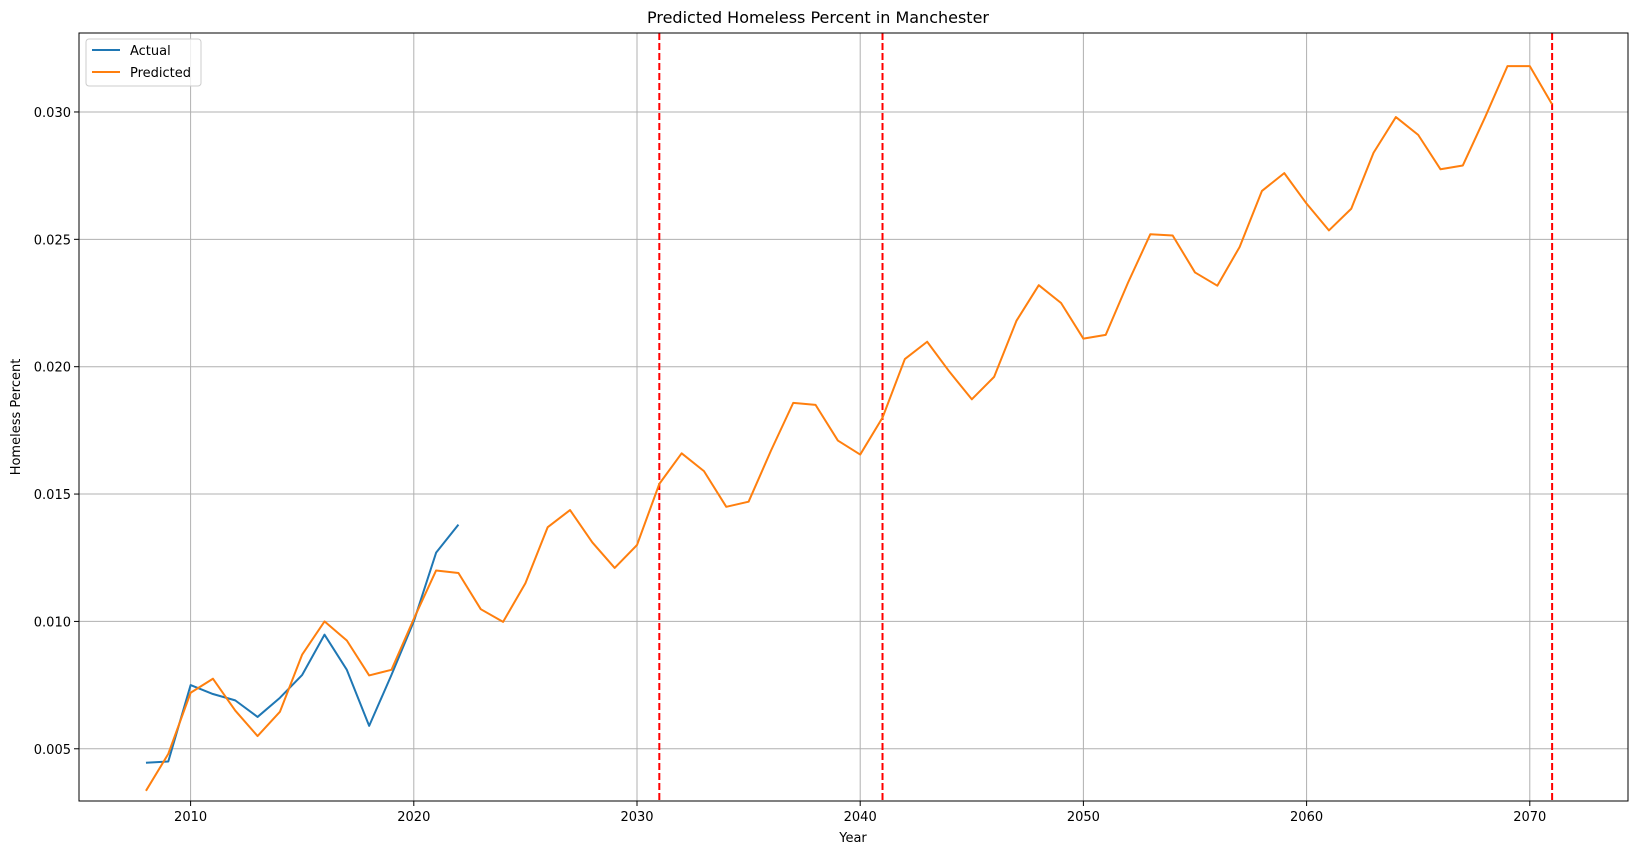  I want to click on x-tick-label: 2030, so click(636, 817).